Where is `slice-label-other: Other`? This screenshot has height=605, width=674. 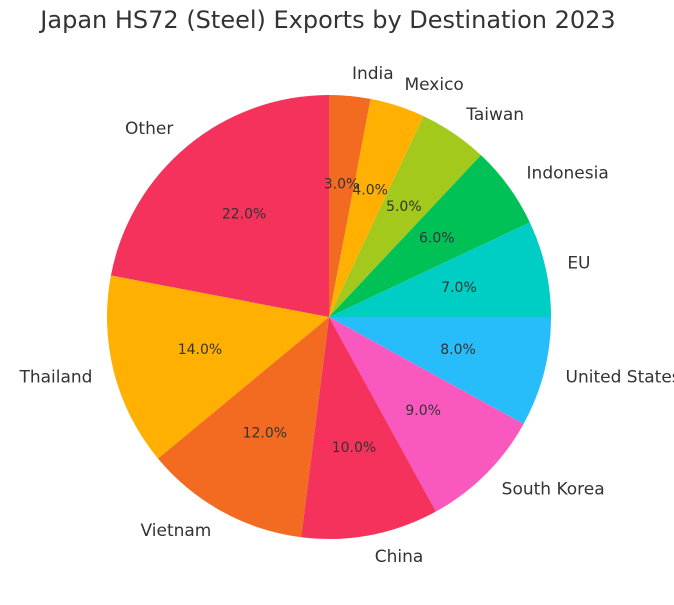 slice-label-other: Other is located at coordinates (149, 129).